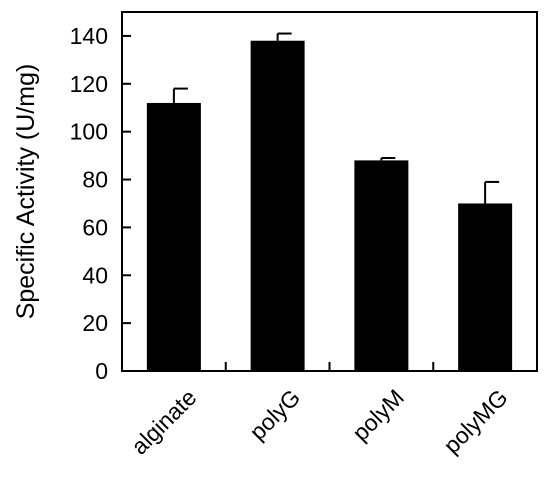  Describe the element at coordinates (101, 371) in the screenshot. I see `y-tick-label: 0` at that location.